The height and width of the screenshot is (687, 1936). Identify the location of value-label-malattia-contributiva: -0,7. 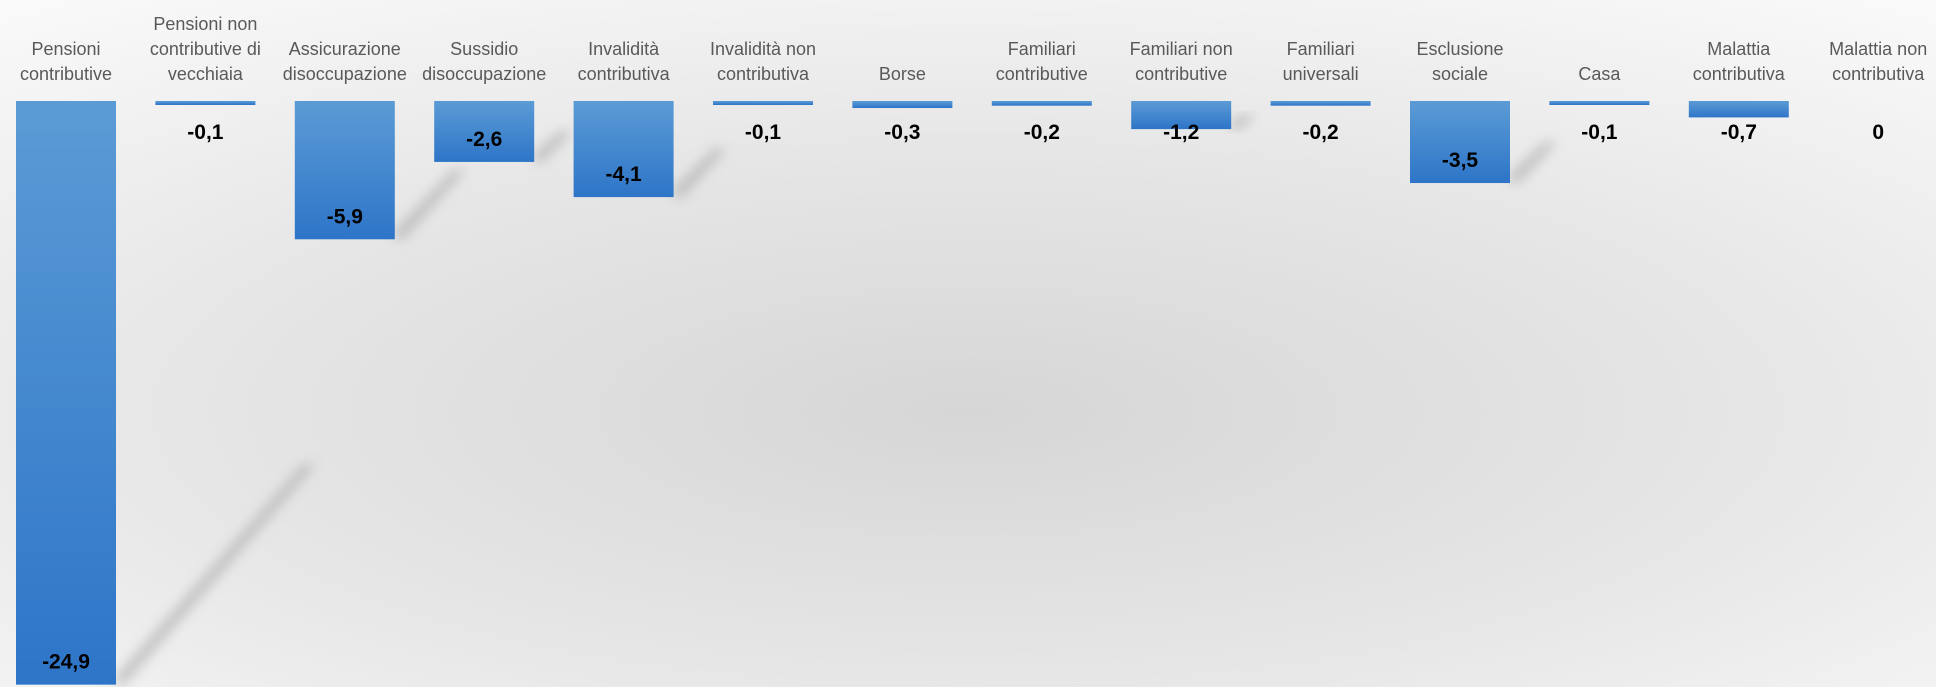
(1739, 132).